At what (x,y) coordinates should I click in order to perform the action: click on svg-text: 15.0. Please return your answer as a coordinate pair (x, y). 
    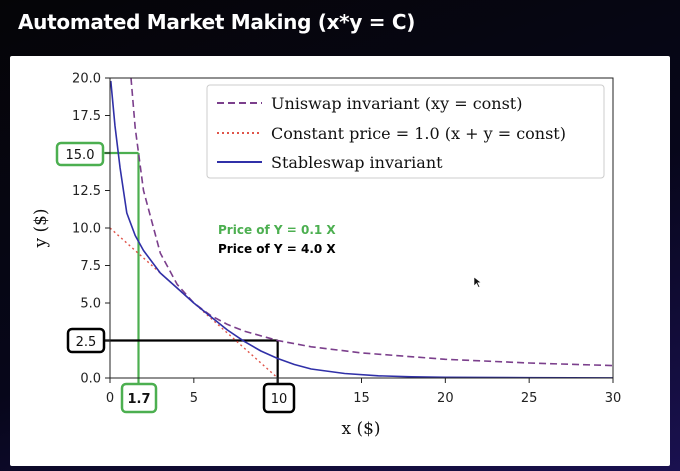
    Looking at the image, I should click on (80, 155).